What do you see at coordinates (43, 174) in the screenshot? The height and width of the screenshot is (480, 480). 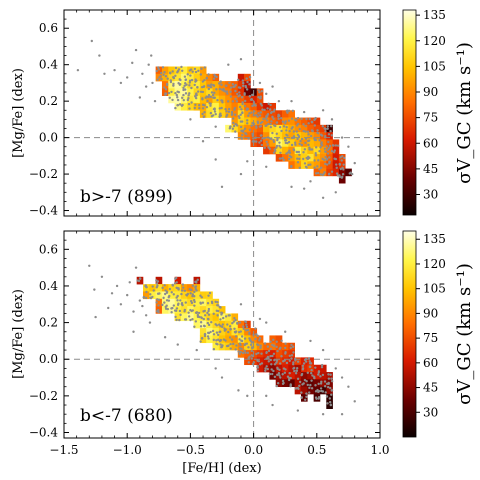 I see `y-tick-label: −0.2` at bounding box center [43, 174].